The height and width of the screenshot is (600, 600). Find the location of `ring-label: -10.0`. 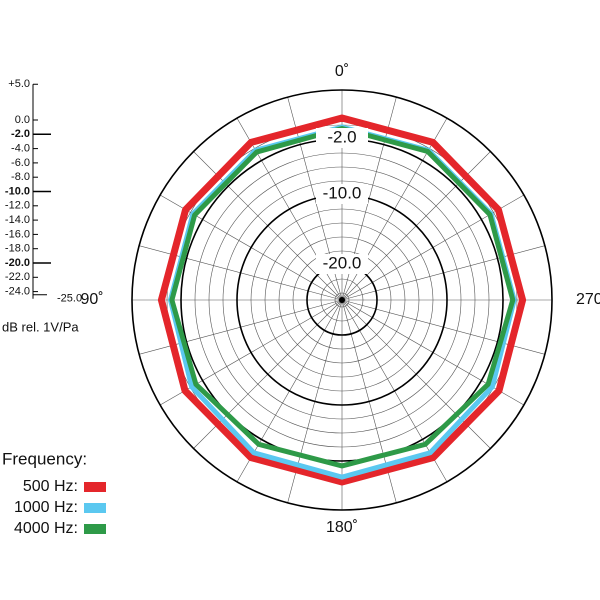

ring-label: -10.0 is located at coordinates (342, 192).